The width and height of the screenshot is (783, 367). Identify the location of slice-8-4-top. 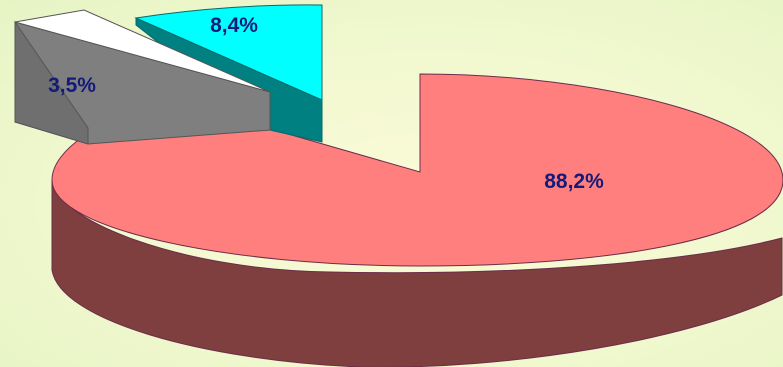
(228, 52).